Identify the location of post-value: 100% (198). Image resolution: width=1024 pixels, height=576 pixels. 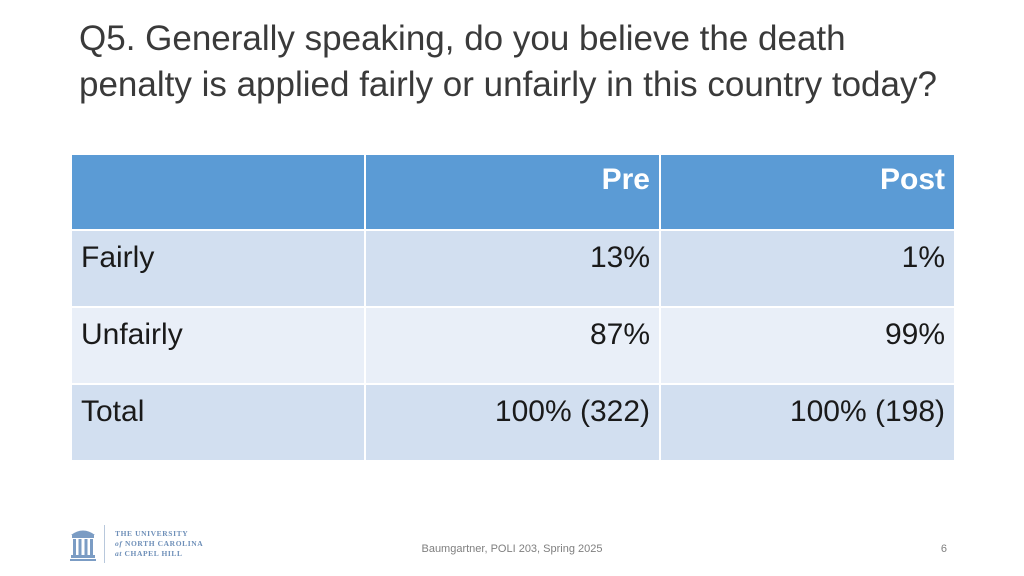
(807, 422).